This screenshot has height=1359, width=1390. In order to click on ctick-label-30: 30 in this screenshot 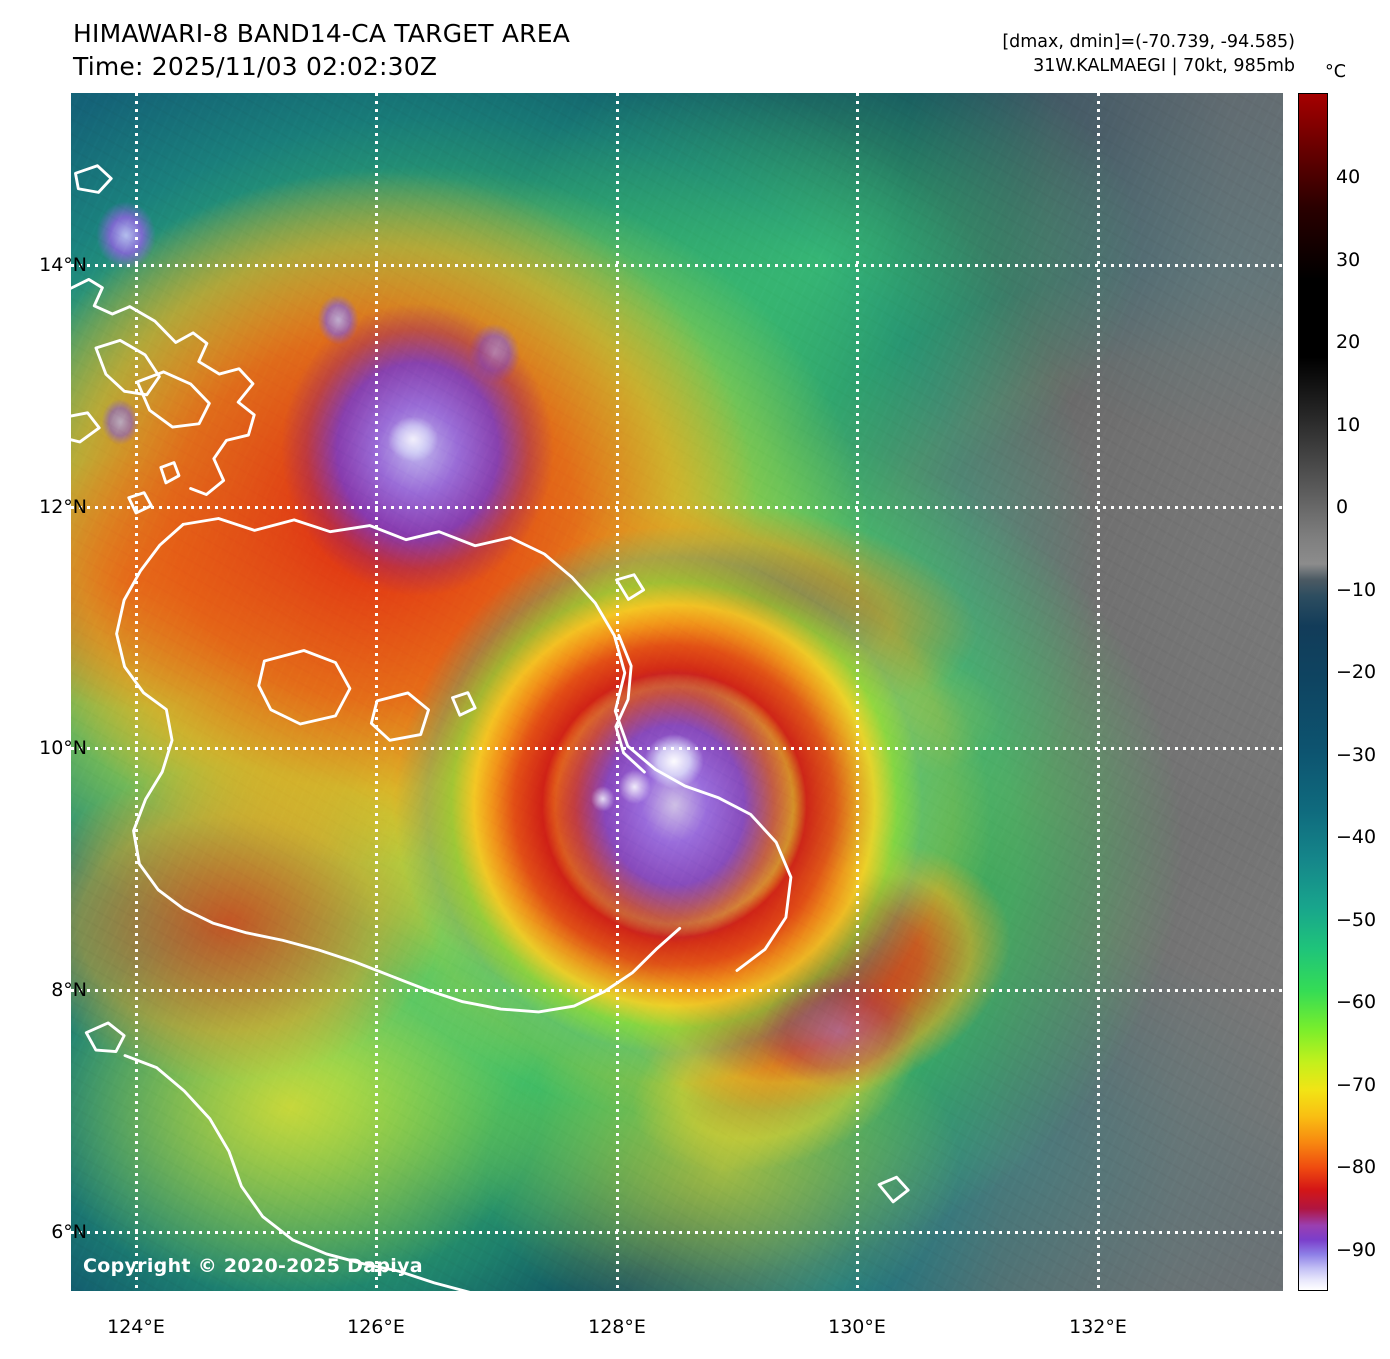, I will do `click(1348, 260)`.